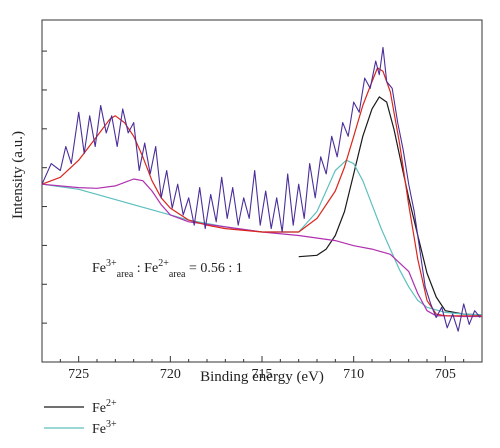 Image resolution: width=500 pixels, height=448 pixels. I want to click on x-ticks: 725 720 715 710 705, so click(262, 369).